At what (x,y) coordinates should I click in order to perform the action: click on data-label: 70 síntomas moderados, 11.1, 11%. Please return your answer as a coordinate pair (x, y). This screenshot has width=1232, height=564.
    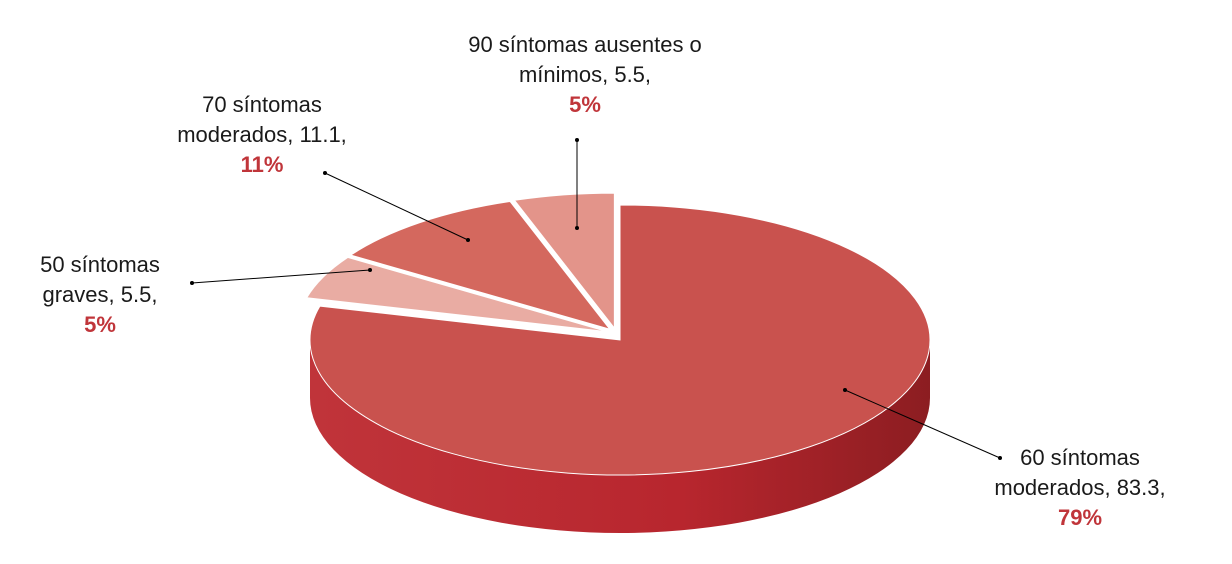
    Looking at the image, I should click on (262, 135).